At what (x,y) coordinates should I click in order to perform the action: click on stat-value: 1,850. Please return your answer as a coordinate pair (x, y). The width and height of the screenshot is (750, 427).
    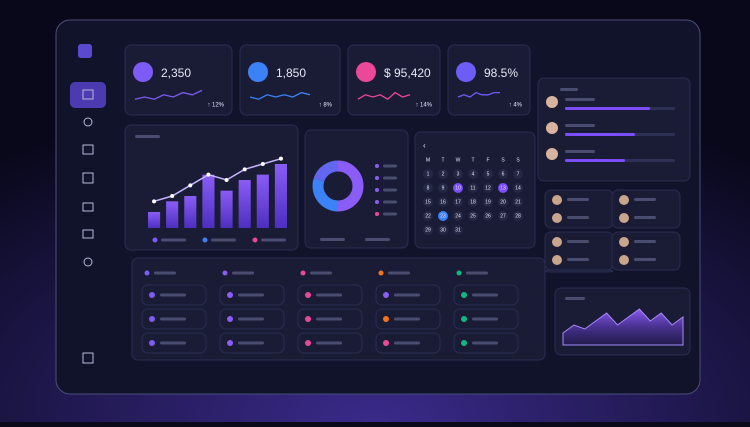
    Looking at the image, I should click on (291, 73).